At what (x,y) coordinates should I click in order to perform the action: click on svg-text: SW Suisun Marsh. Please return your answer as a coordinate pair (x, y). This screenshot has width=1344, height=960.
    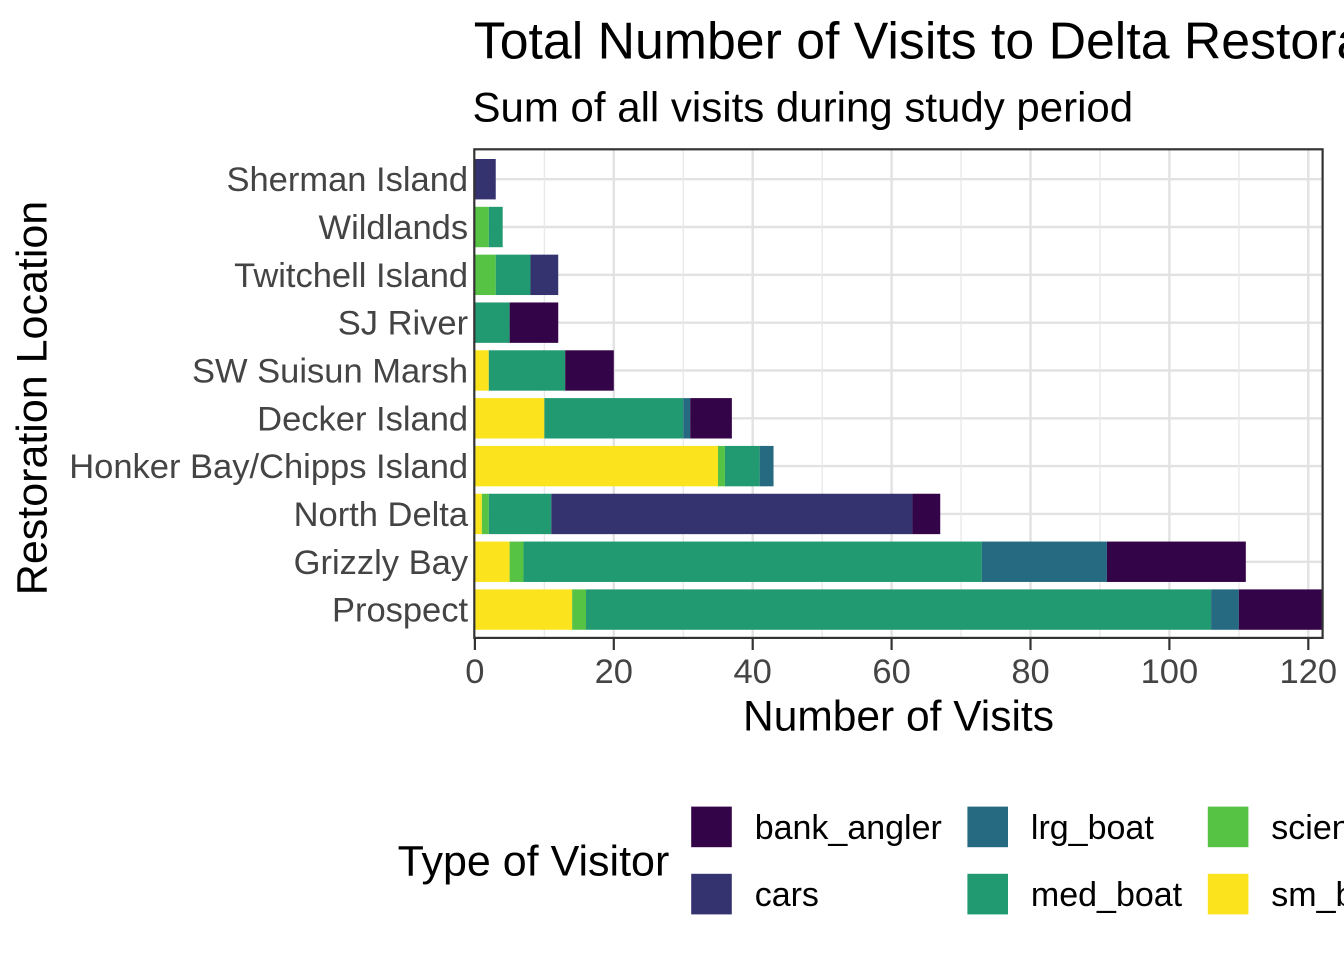
    Looking at the image, I should click on (330, 372).